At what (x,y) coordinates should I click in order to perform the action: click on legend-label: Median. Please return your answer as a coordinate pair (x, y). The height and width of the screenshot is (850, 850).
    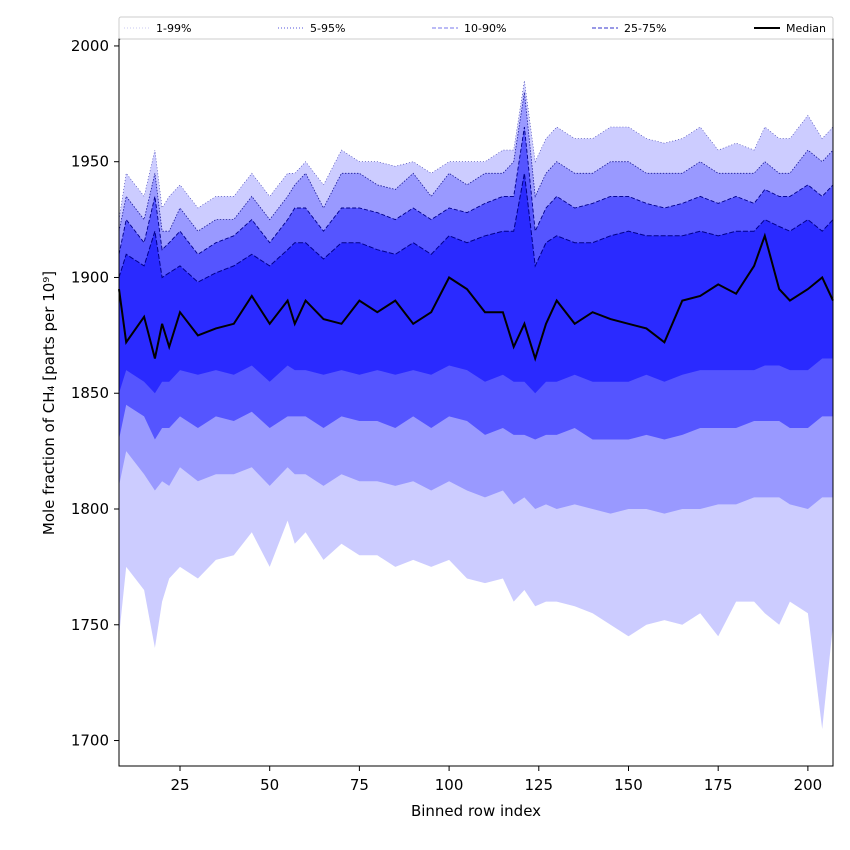
    Looking at the image, I should click on (806, 28).